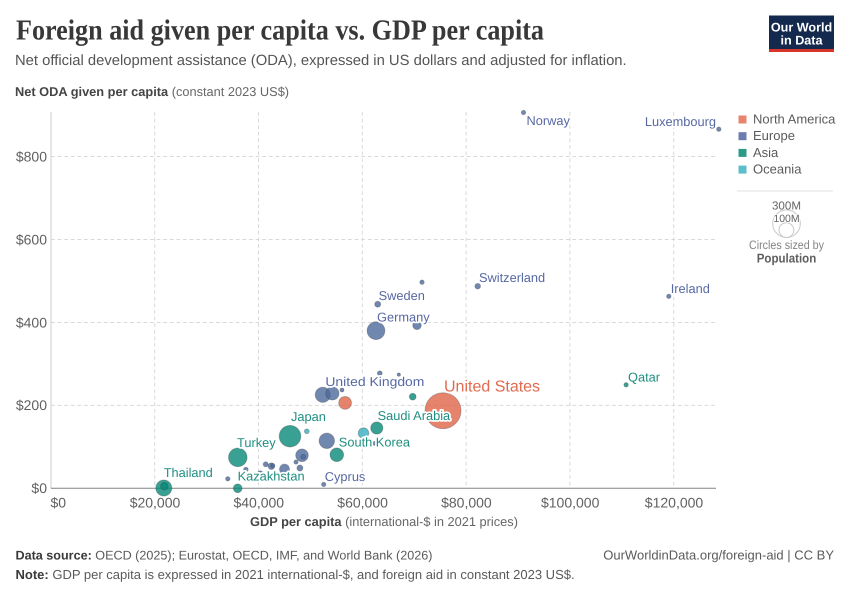 The height and width of the screenshot is (600, 850). Describe the element at coordinates (644, 377) in the screenshot. I see `svg-text: Qatar` at that location.